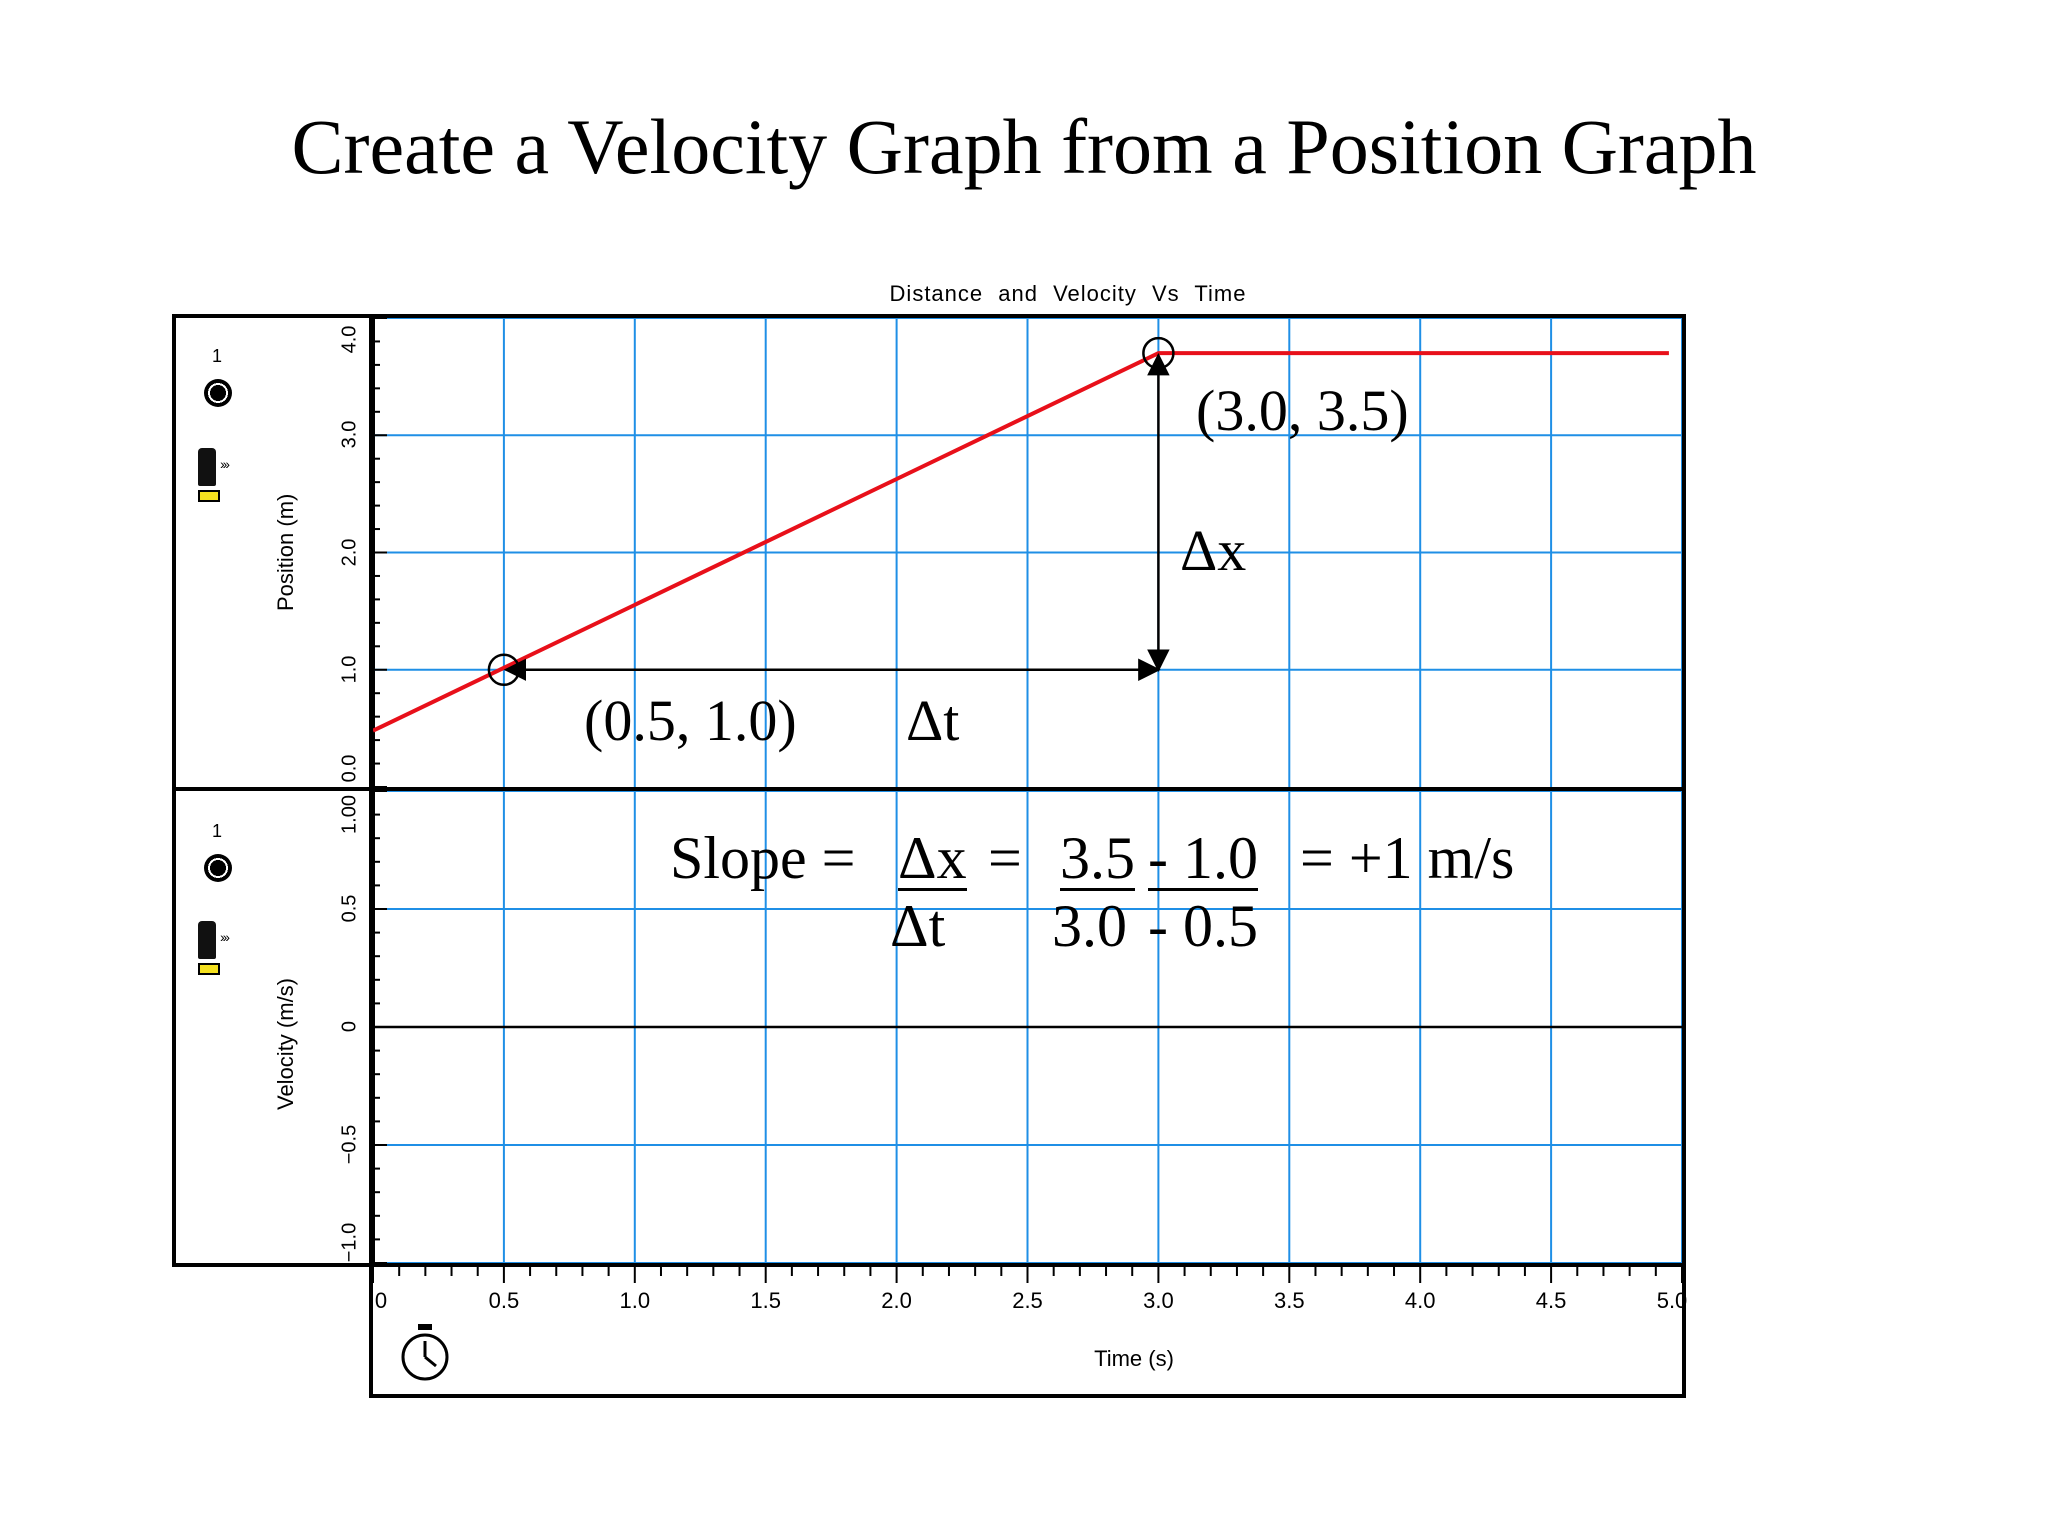 Image resolution: width=2048 pixels, height=1536 pixels. Describe the element at coordinates (918, 926) in the screenshot. I see `slope-denominator: Δt` at that location.